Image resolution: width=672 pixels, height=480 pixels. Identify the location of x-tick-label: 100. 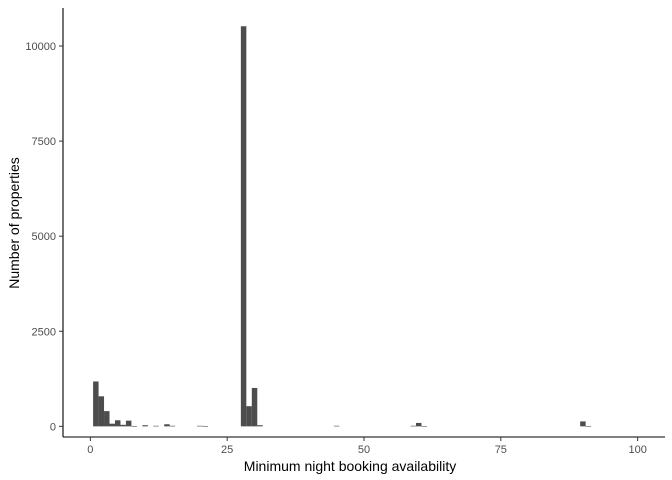
(637, 450).